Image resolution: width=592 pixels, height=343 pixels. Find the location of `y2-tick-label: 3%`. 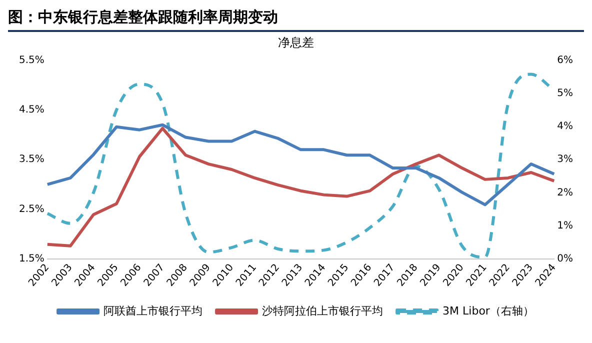

y2-tick-label: 3% is located at coordinates (565, 160).